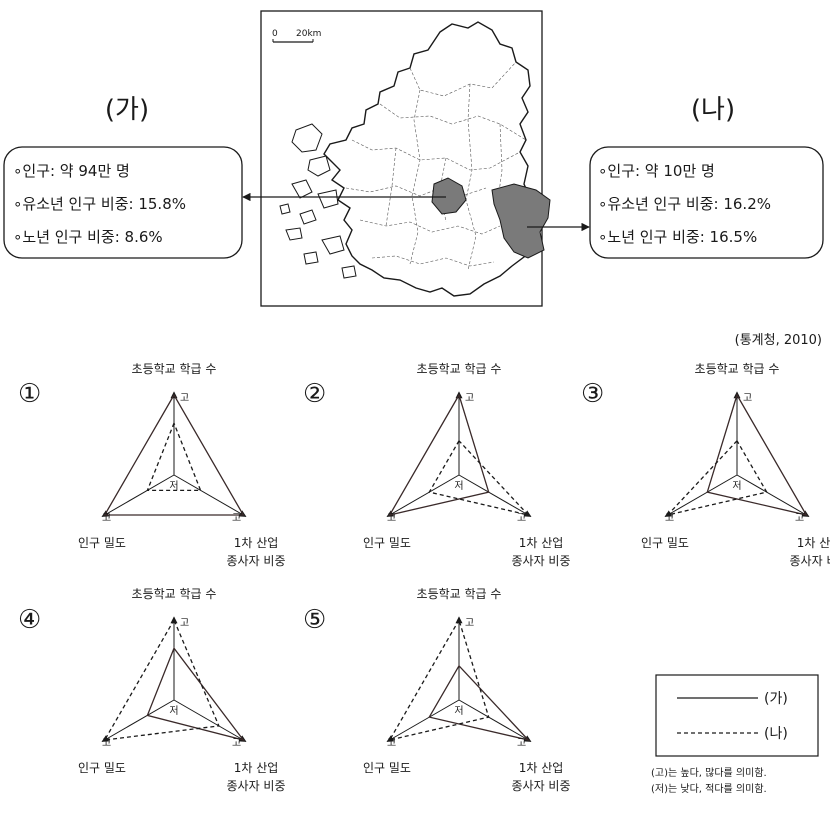 The image size is (830, 830). I want to click on choice-number: ⑤, so click(314, 620).